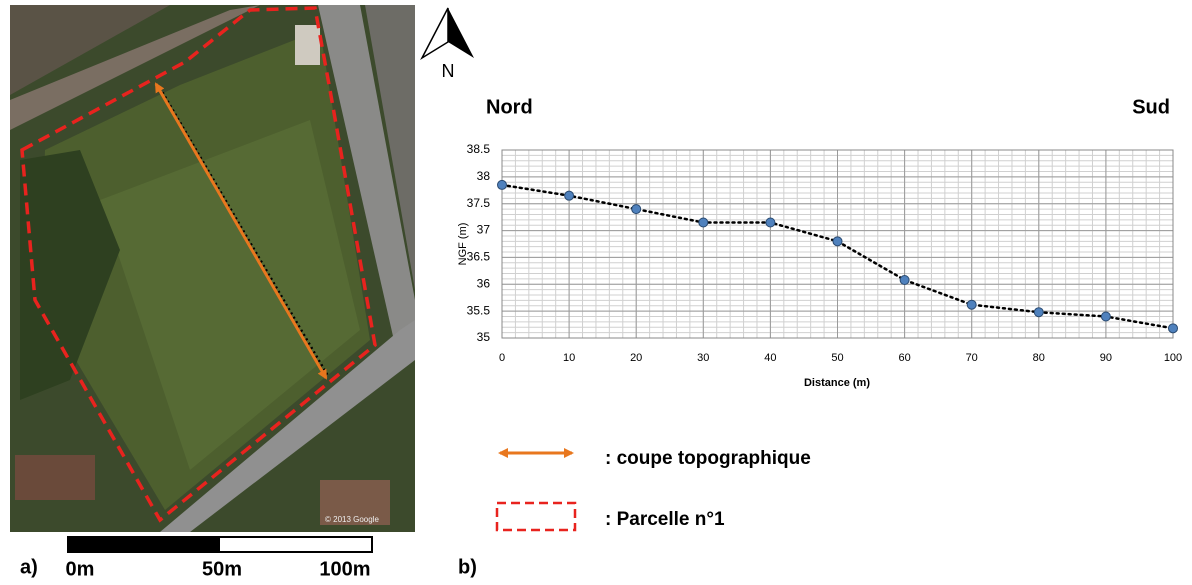  Describe the element at coordinates (665, 519) in the screenshot. I see `legend-text: : Parcelle n°1` at that location.